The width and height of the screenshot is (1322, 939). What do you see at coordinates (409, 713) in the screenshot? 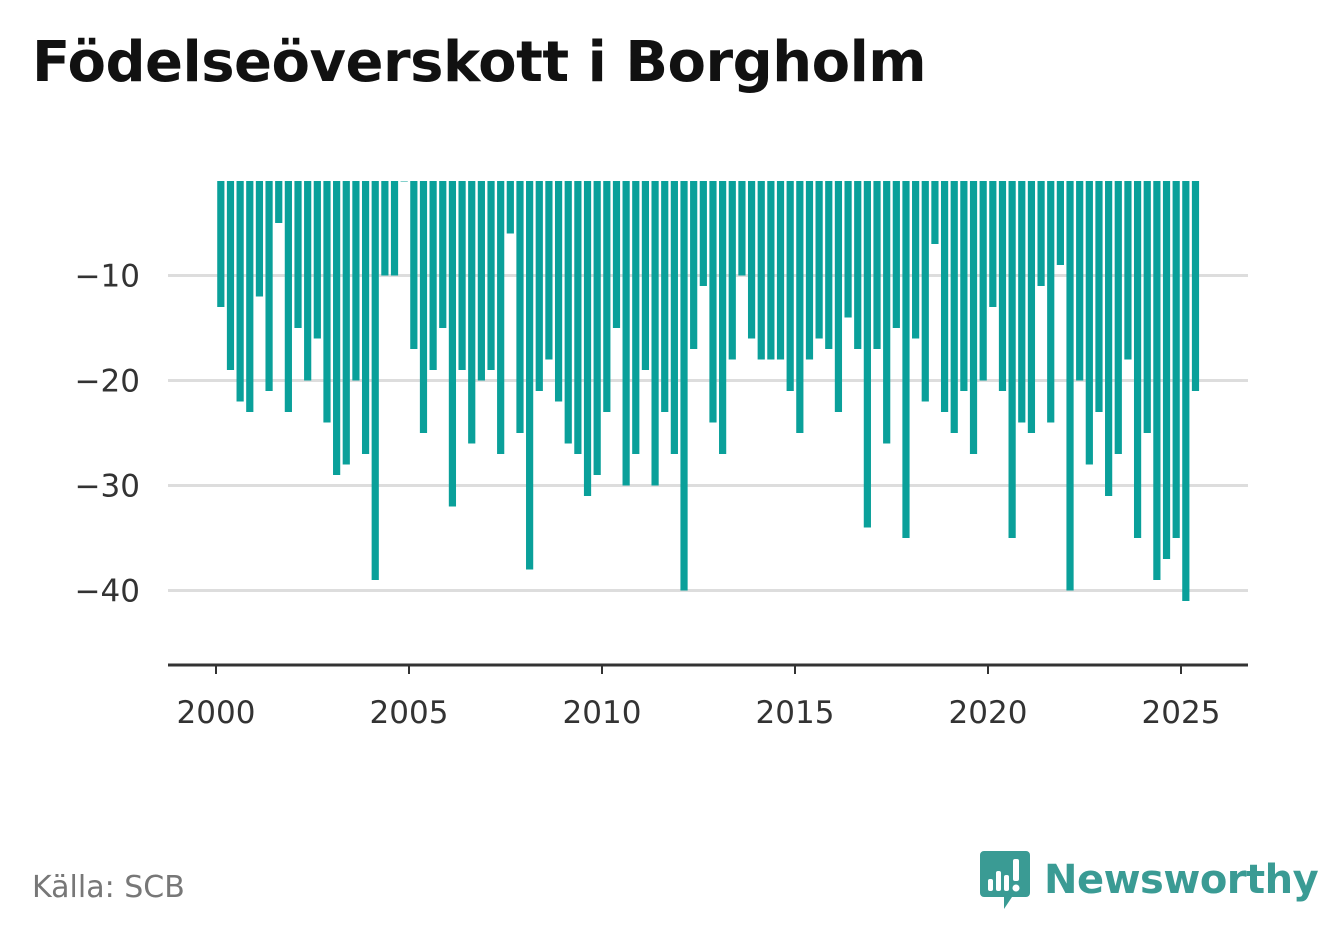
I see `x-tick-label: 2005` at bounding box center [409, 713].